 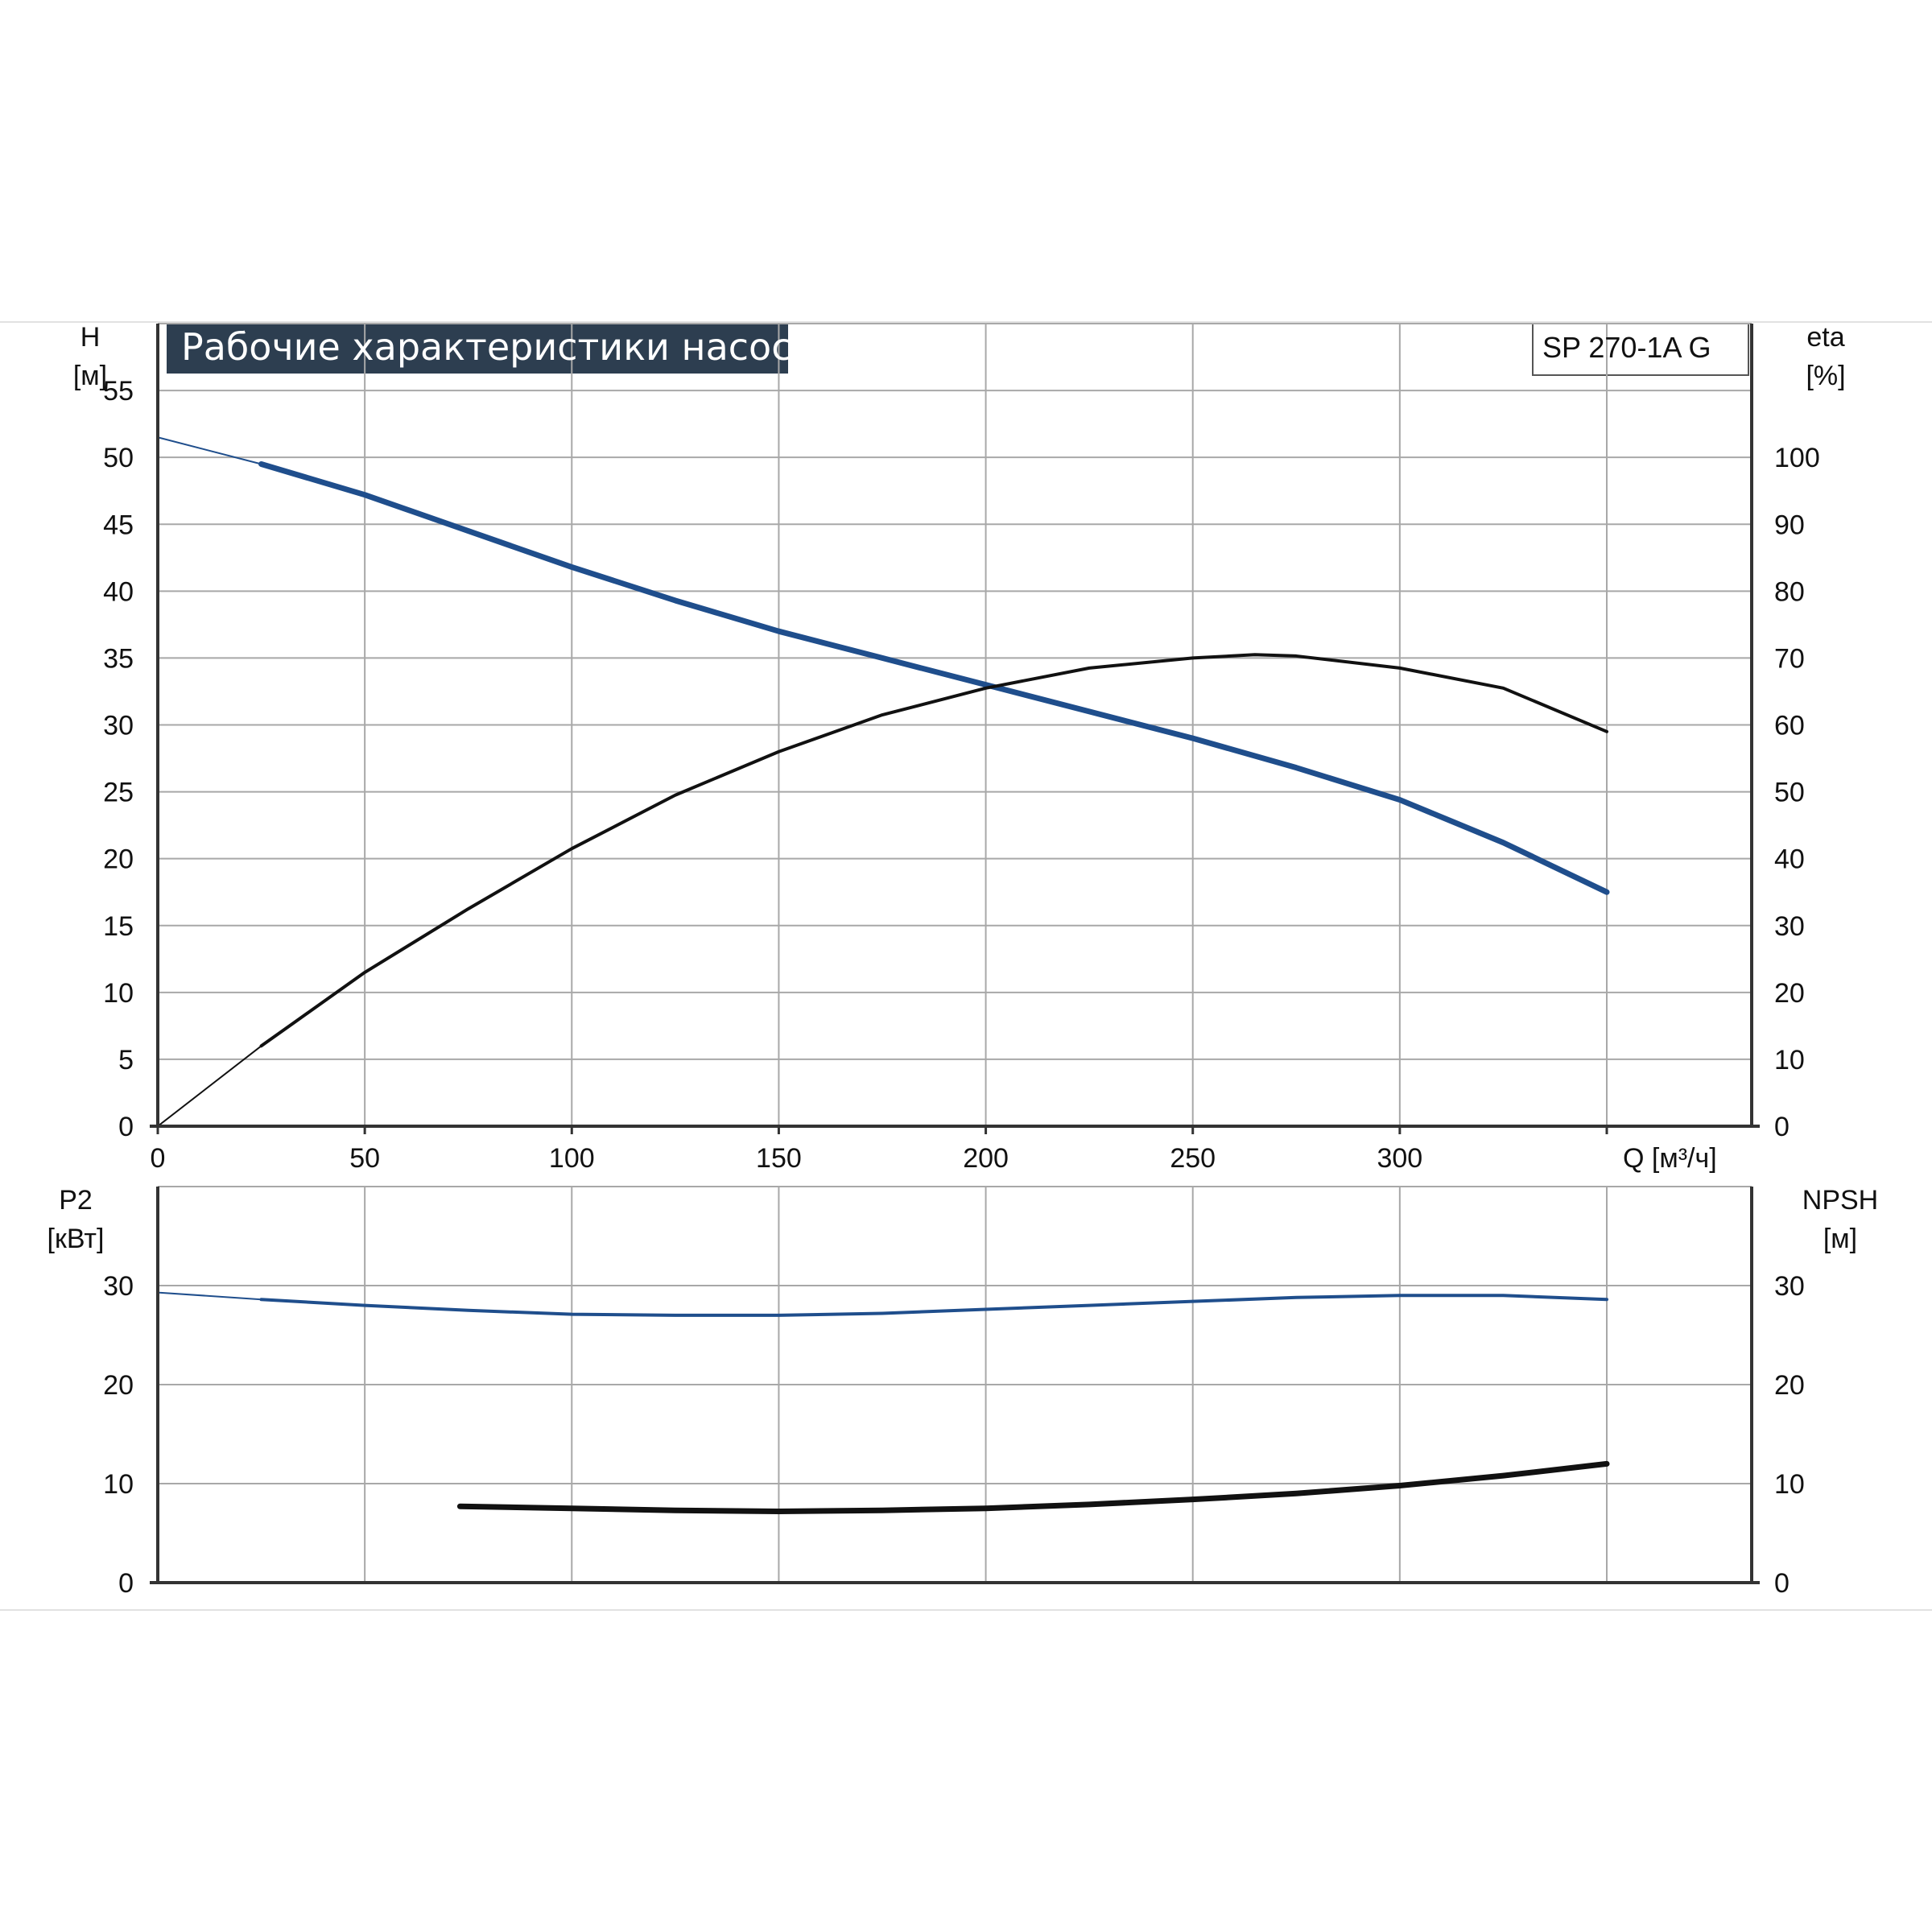 What do you see at coordinates (1797, 458) in the screenshot?
I see `y-tick-label-right: 100` at bounding box center [1797, 458].